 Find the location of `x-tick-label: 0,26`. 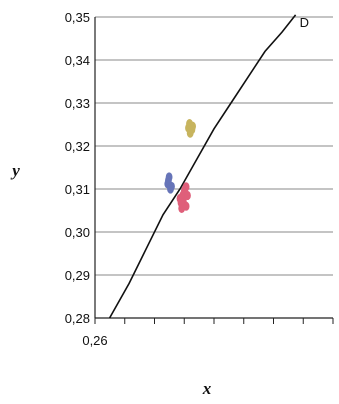

x-tick-label: 0,26 is located at coordinates (94, 340).